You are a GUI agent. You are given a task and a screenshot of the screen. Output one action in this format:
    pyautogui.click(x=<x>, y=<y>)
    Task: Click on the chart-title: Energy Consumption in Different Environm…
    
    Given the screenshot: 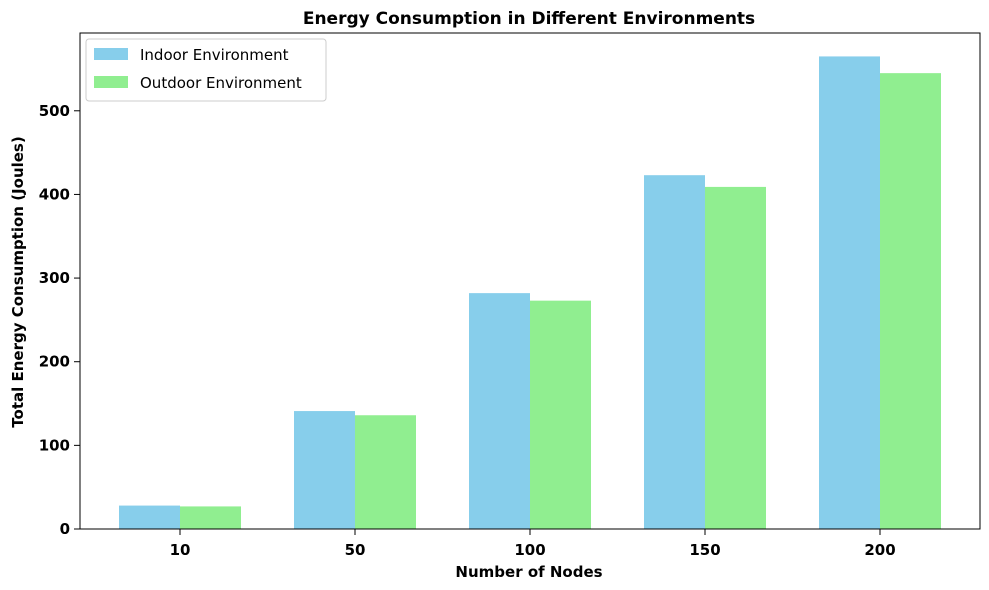 What is the action you would take?
    pyautogui.click(x=529, y=19)
    